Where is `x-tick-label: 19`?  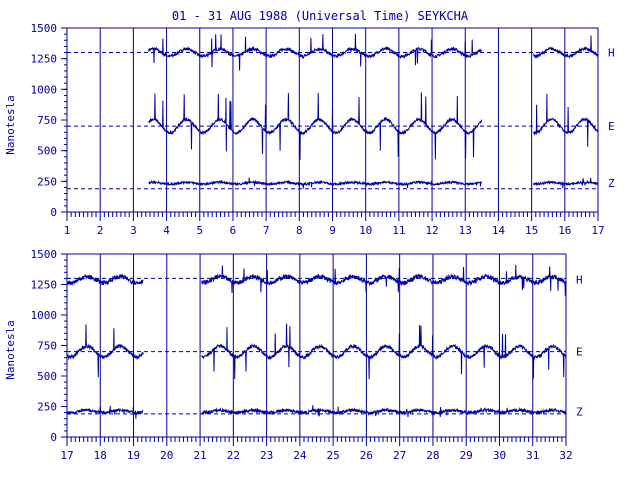
x-tick-label: 19 is located at coordinates (133, 455).